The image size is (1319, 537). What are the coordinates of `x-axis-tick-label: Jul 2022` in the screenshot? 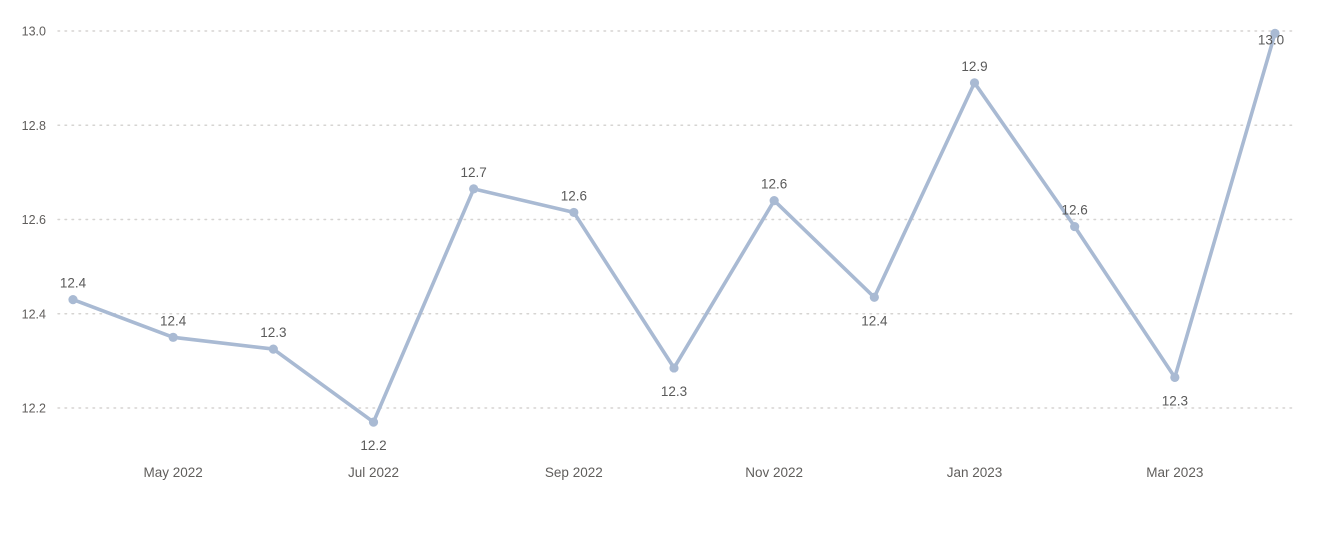 It's located at (373, 472).